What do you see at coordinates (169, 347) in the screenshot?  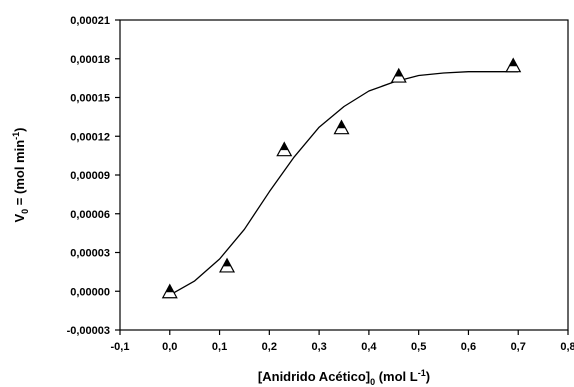 I see `x-tick-label: 0,0` at bounding box center [169, 347].